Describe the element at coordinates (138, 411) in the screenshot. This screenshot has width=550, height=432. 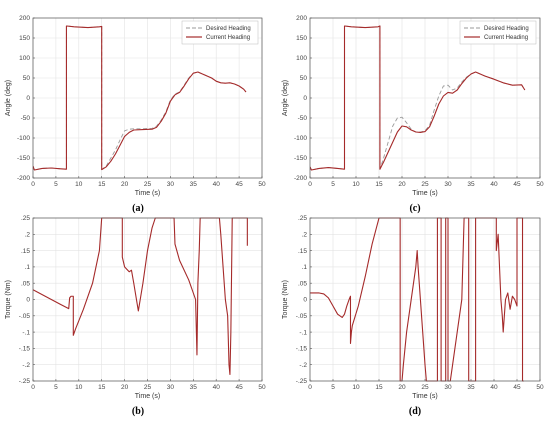
I see `panel-label: (b)` at that location.